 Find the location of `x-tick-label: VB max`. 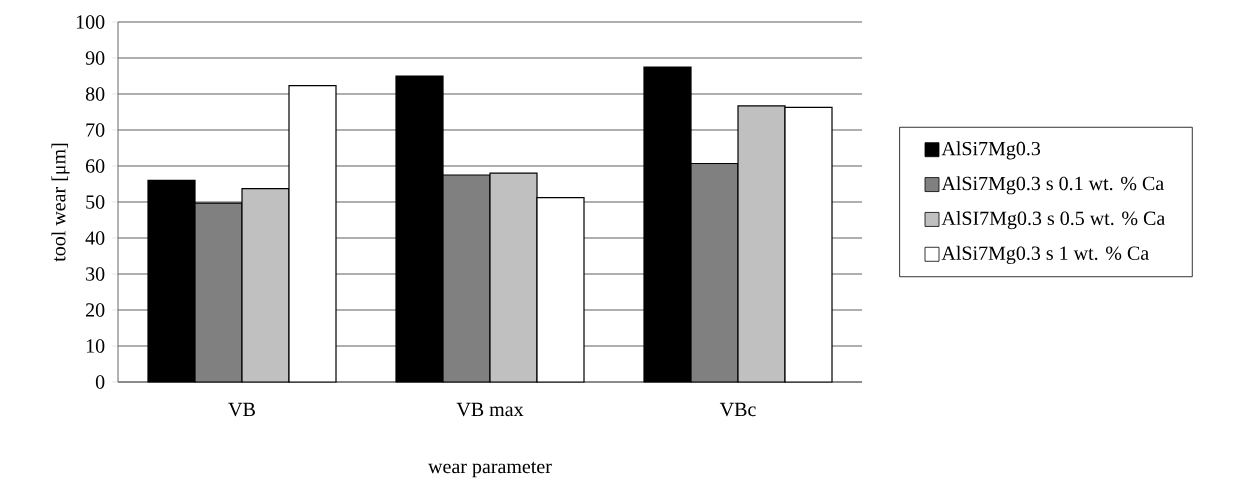

x-tick-label: VB max is located at coordinates (490, 409).